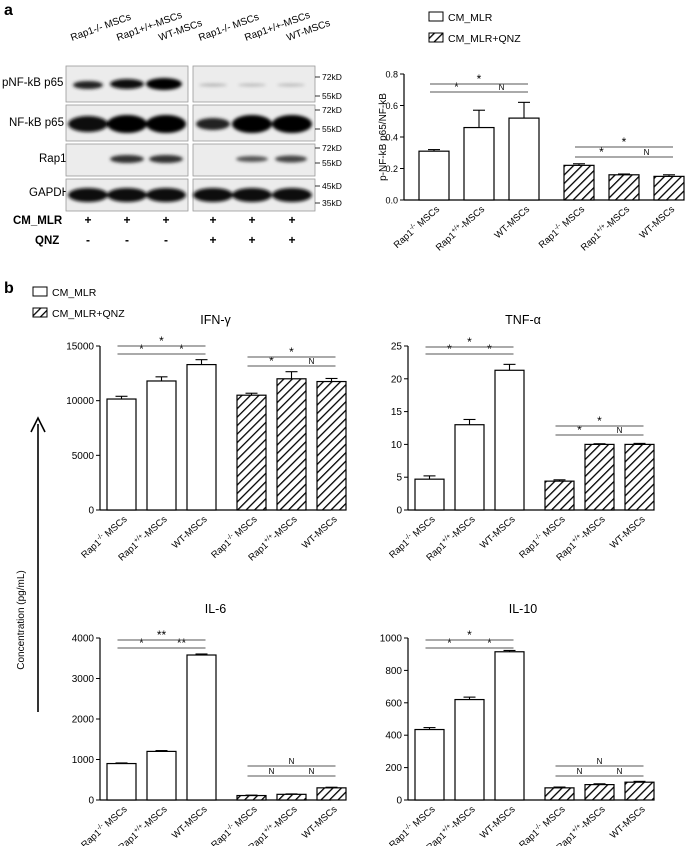  What do you see at coordinates (83, 679) in the screenshot?
I see `y-tick-label: 3000` at bounding box center [83, 679].